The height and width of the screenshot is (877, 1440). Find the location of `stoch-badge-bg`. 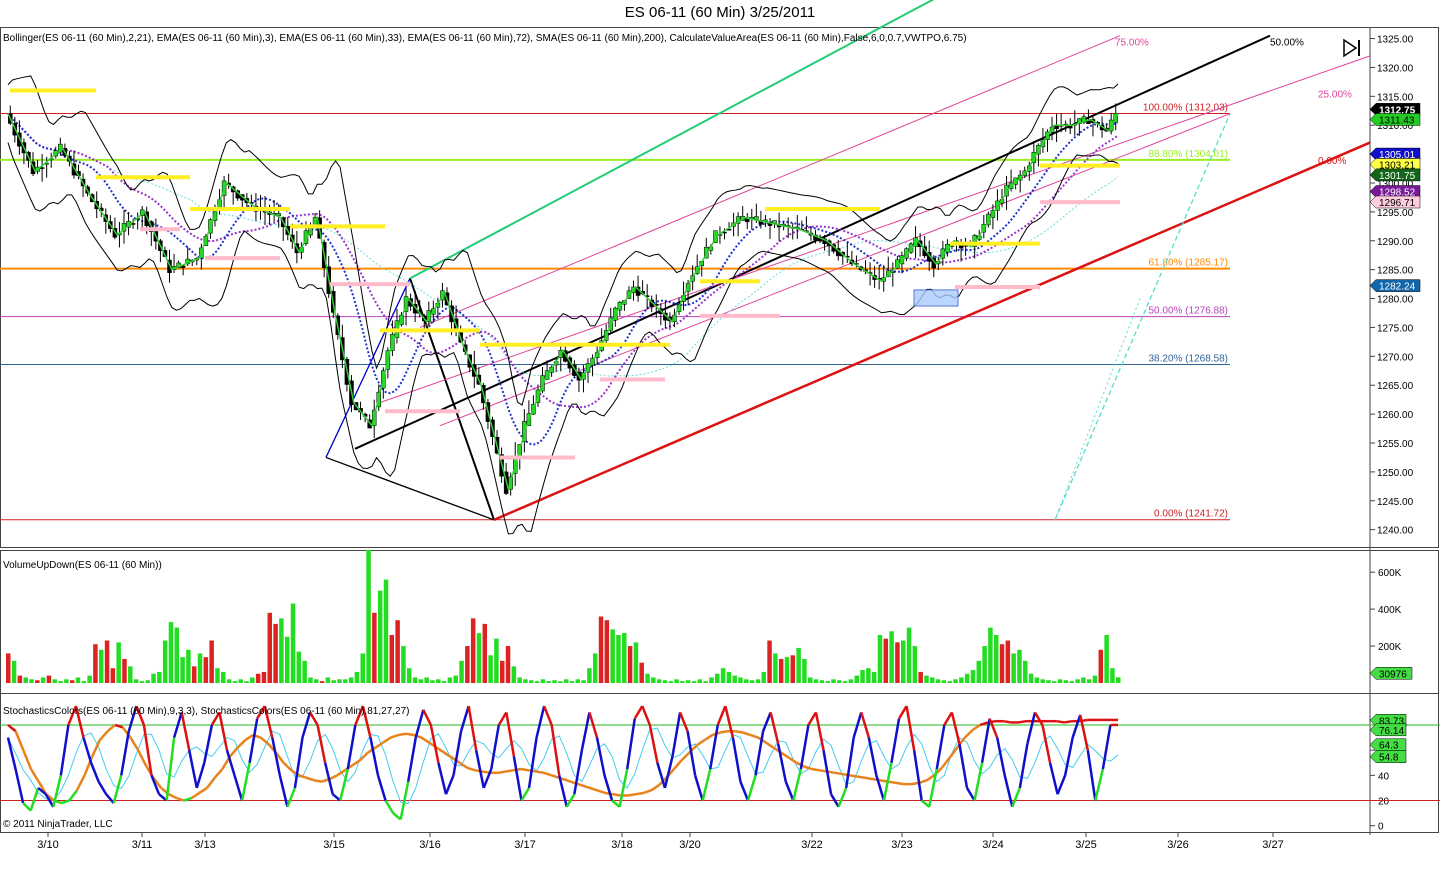

stoch-badge-bg is located at coordinates (1388, 744).